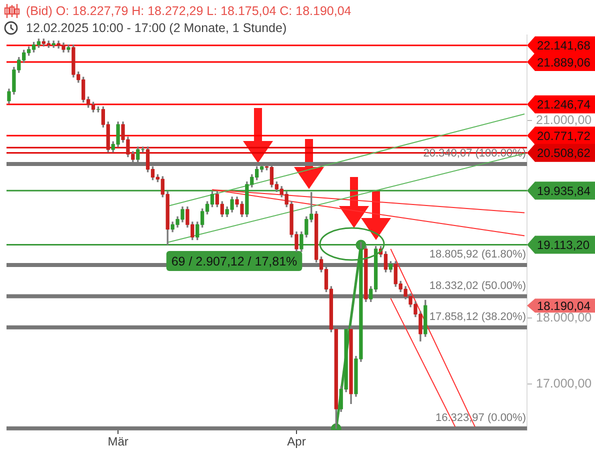 The height and width of the screenshot is (450, 595). Describe the element at coordinates (564, 317) in the screenshot. I see `y-tick-label: 18.000,00` at that location.